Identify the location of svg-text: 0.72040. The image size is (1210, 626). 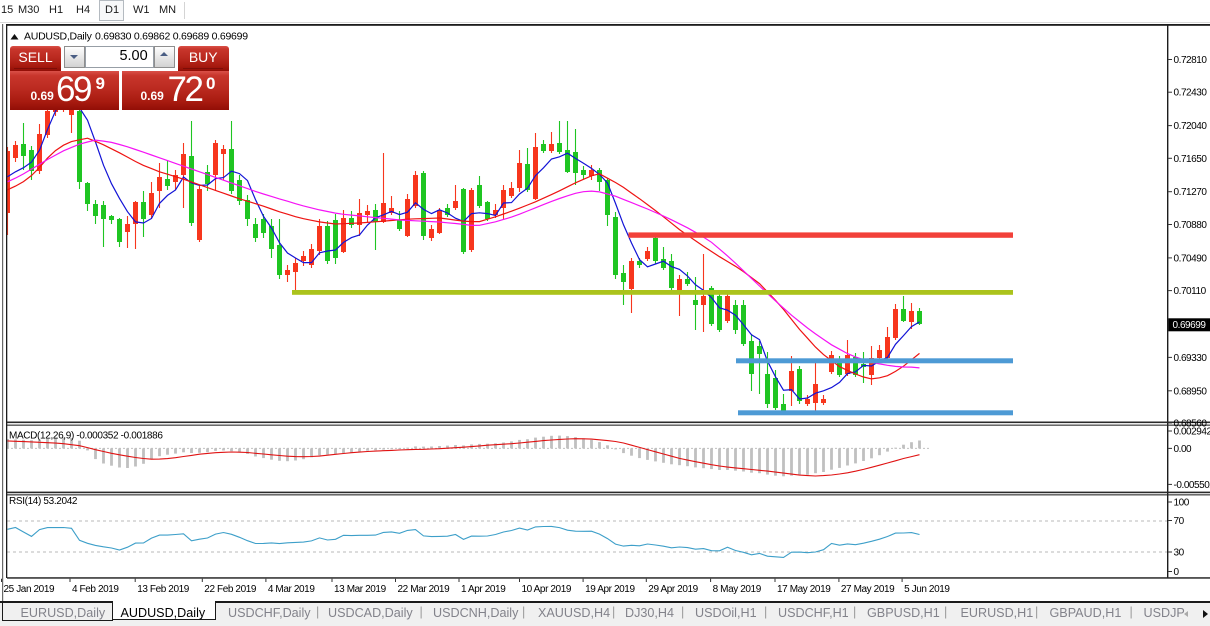
(1191, 126).